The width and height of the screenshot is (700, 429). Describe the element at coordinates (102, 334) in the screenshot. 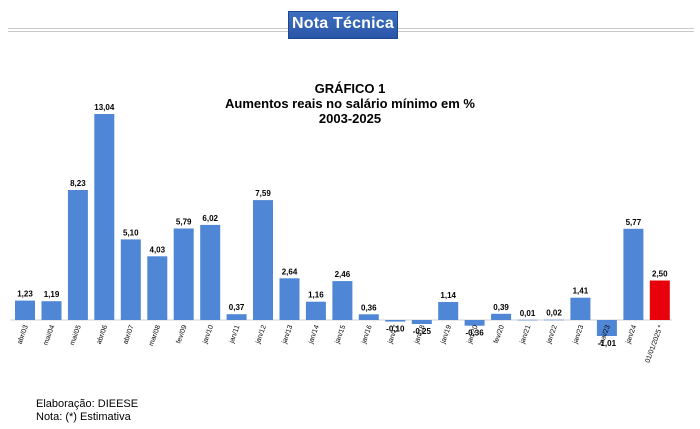

I see `category-label-3: abr/06` at that location.